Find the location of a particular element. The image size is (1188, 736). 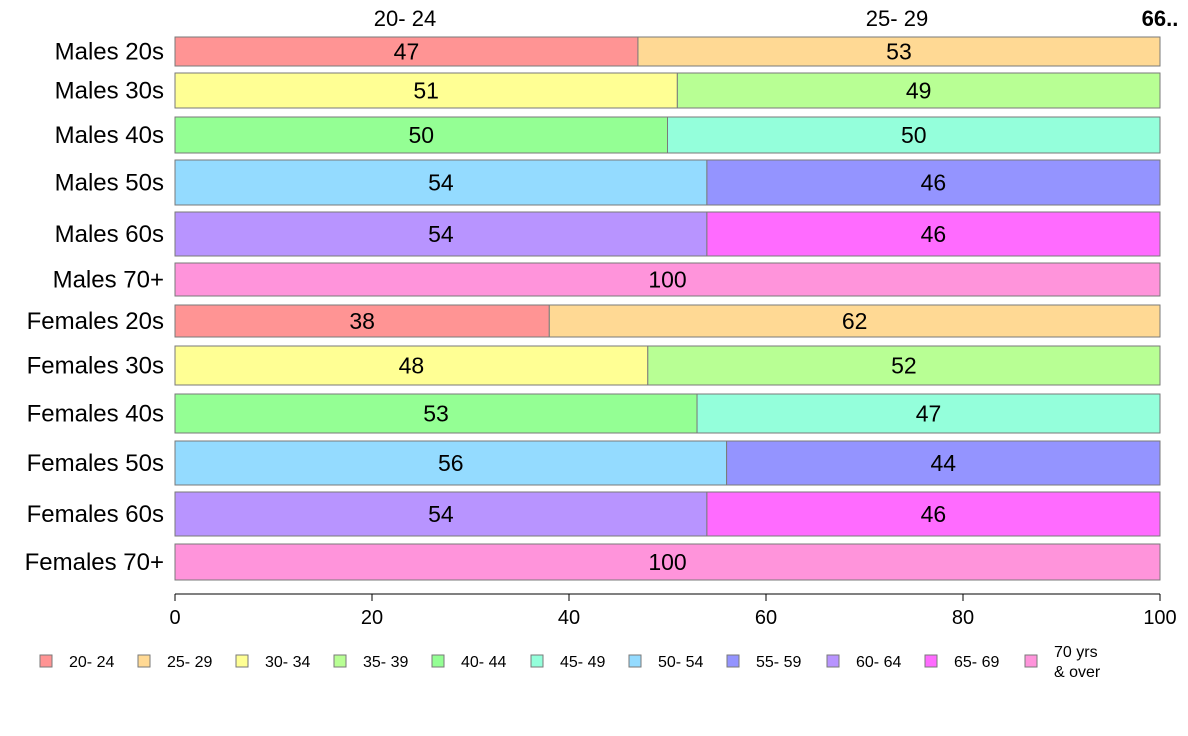

legend-label: 20- 24 is located at coordinates (91, 662).